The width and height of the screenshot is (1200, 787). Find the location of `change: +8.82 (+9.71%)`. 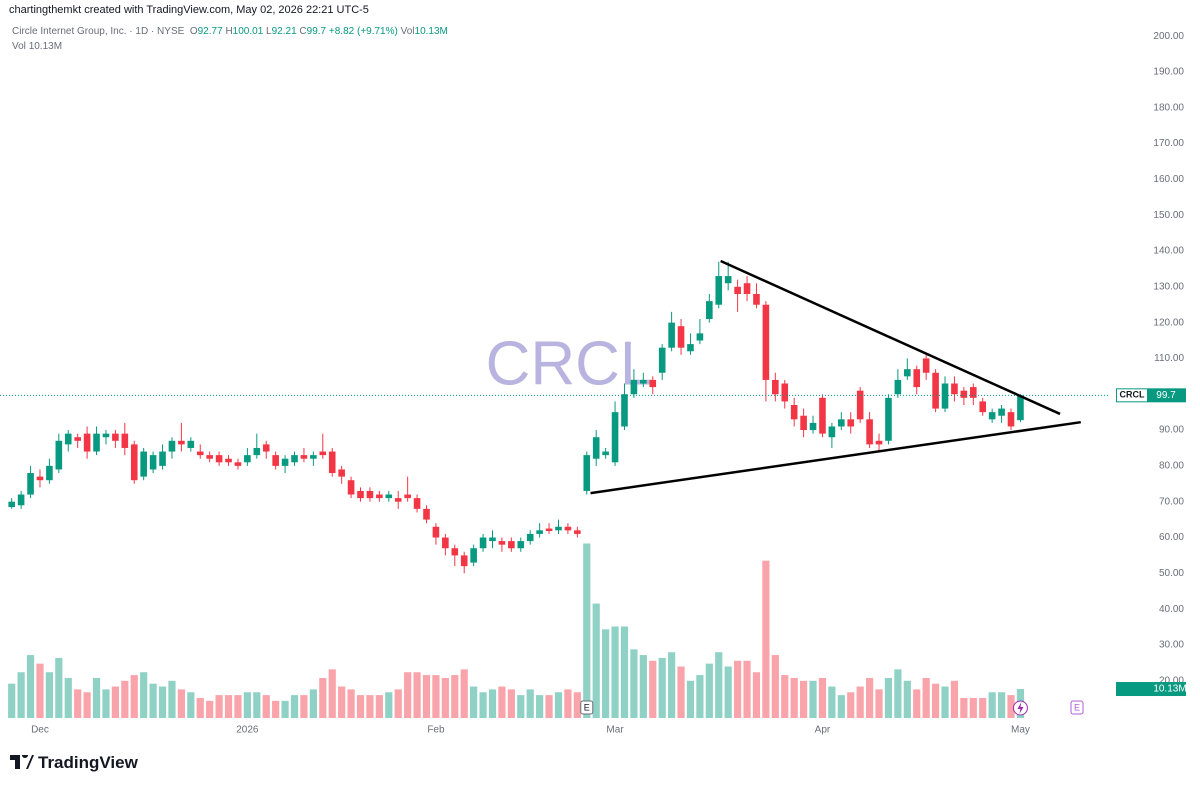

change: +8.82 (+9.71%) is located at coordinates (363, 31).